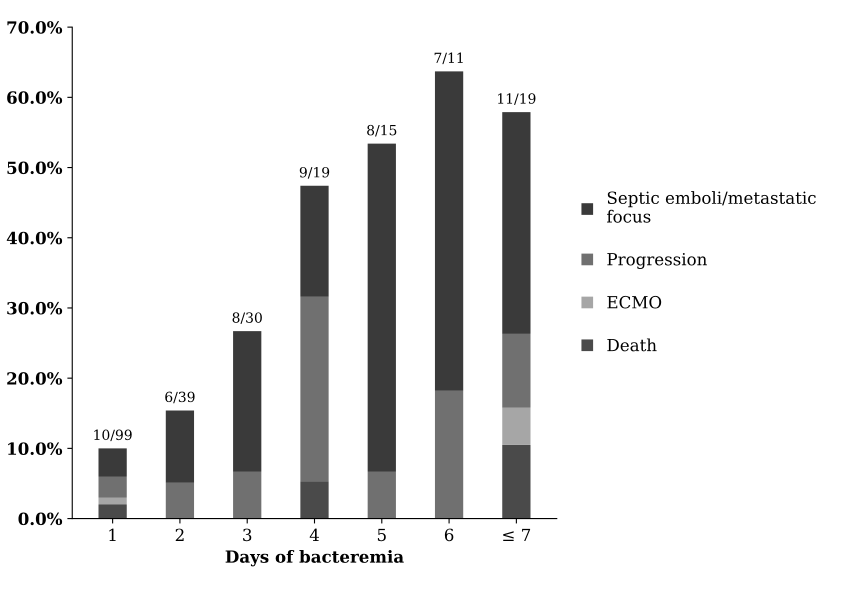  Describe the element at coordinates (382, 535) in the screenshot. I see `x-tick-label: 5` at that location.